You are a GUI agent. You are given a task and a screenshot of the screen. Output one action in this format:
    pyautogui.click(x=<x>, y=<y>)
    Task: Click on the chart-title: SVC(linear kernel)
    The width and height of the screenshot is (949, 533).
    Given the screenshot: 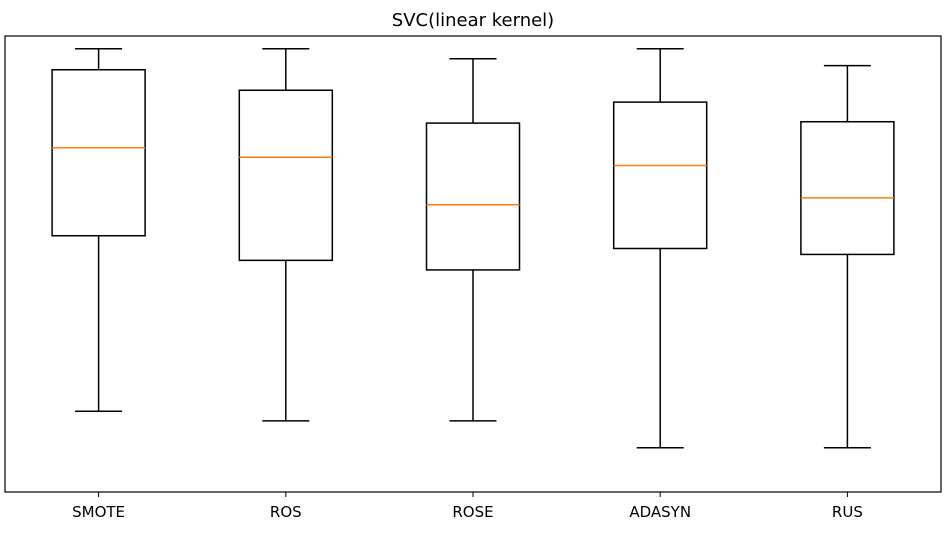 What is the action you would take?
    pyautogui.click(x=473, y=20)
    